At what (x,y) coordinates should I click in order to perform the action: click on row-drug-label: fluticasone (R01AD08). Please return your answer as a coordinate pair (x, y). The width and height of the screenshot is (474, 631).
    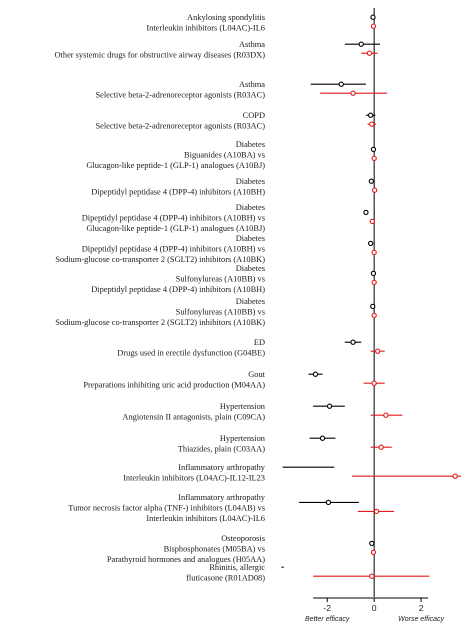
    Looking at the image, I should click on (225, 577).